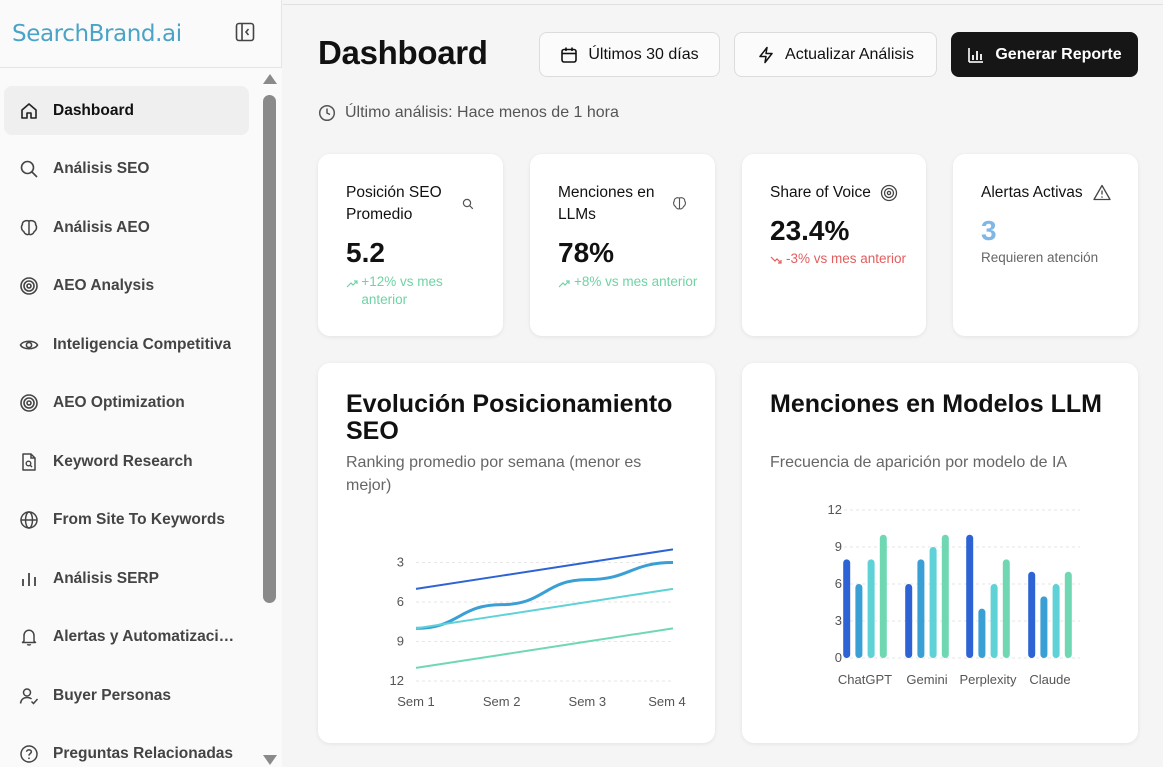 The height and width of the screenshot is (767, 1163). Describe the element at coordinates (29, 520) in the screenshot. I see `globe-icon` at that location.